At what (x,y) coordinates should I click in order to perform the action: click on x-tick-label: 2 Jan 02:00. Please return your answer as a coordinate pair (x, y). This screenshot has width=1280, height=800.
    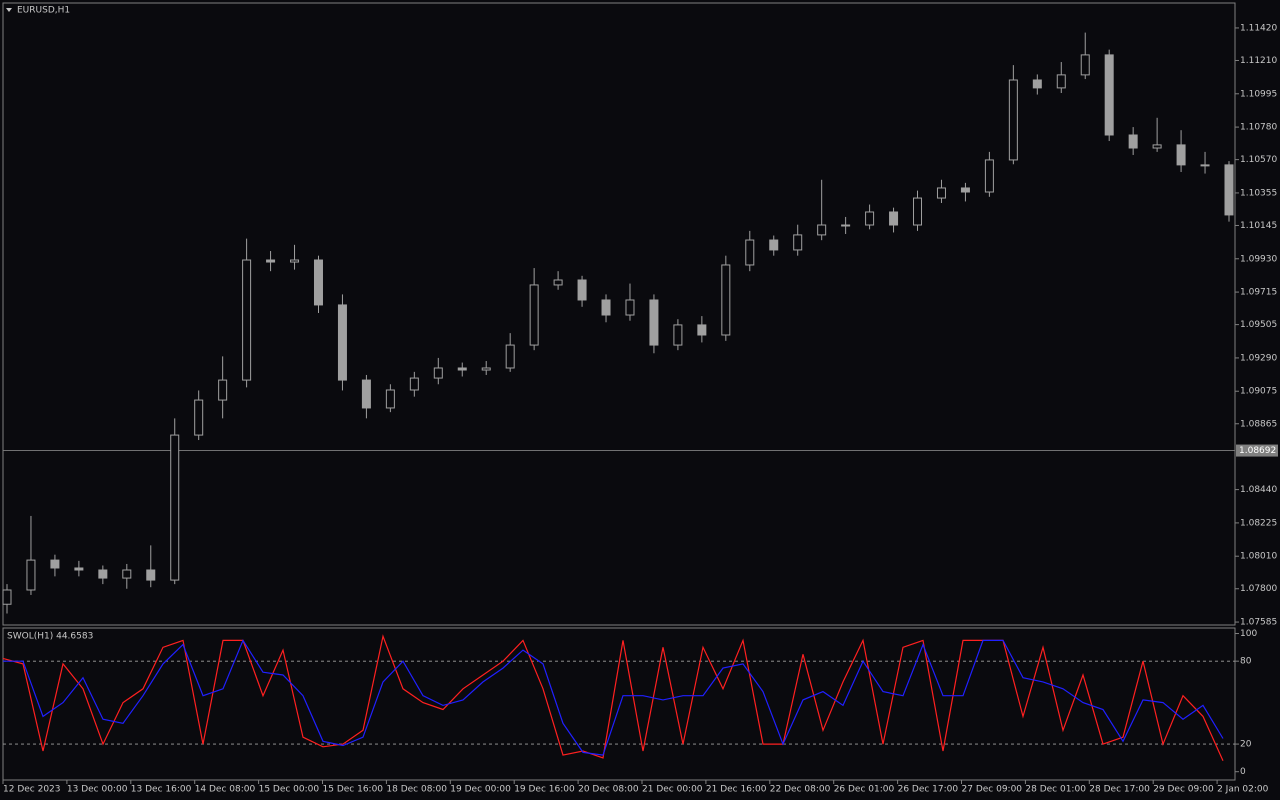
    Looking at the image, I should click on (1243, 790).